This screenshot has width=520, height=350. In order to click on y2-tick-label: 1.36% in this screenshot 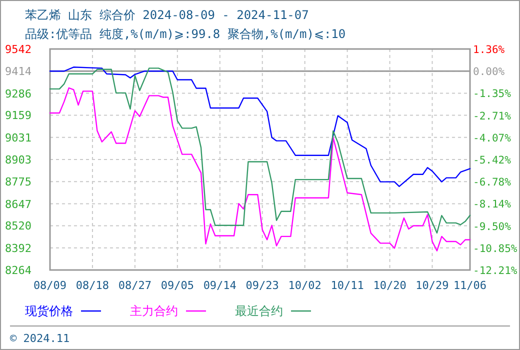, I will do `click(489, 50)`.